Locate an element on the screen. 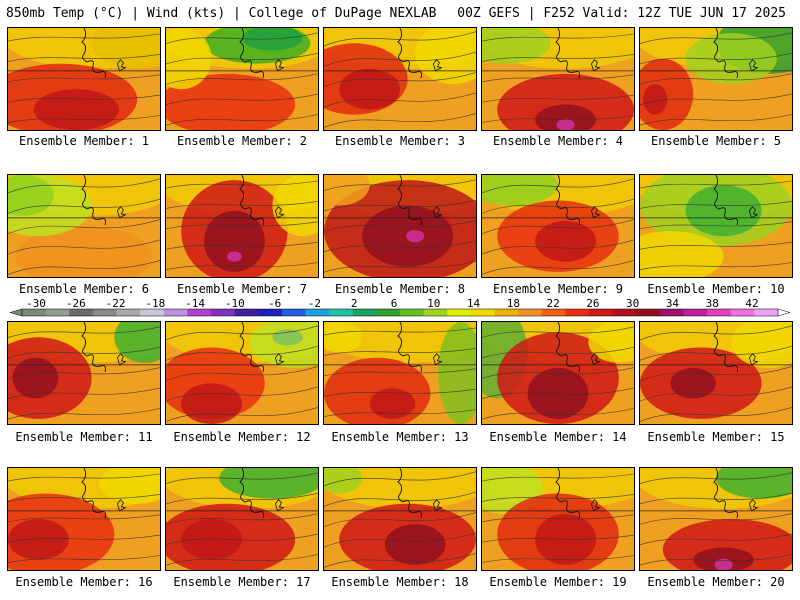 The height and width of the screenshot is (600, 800). colorbar-max-arrow is located at coordinates (784, 312).